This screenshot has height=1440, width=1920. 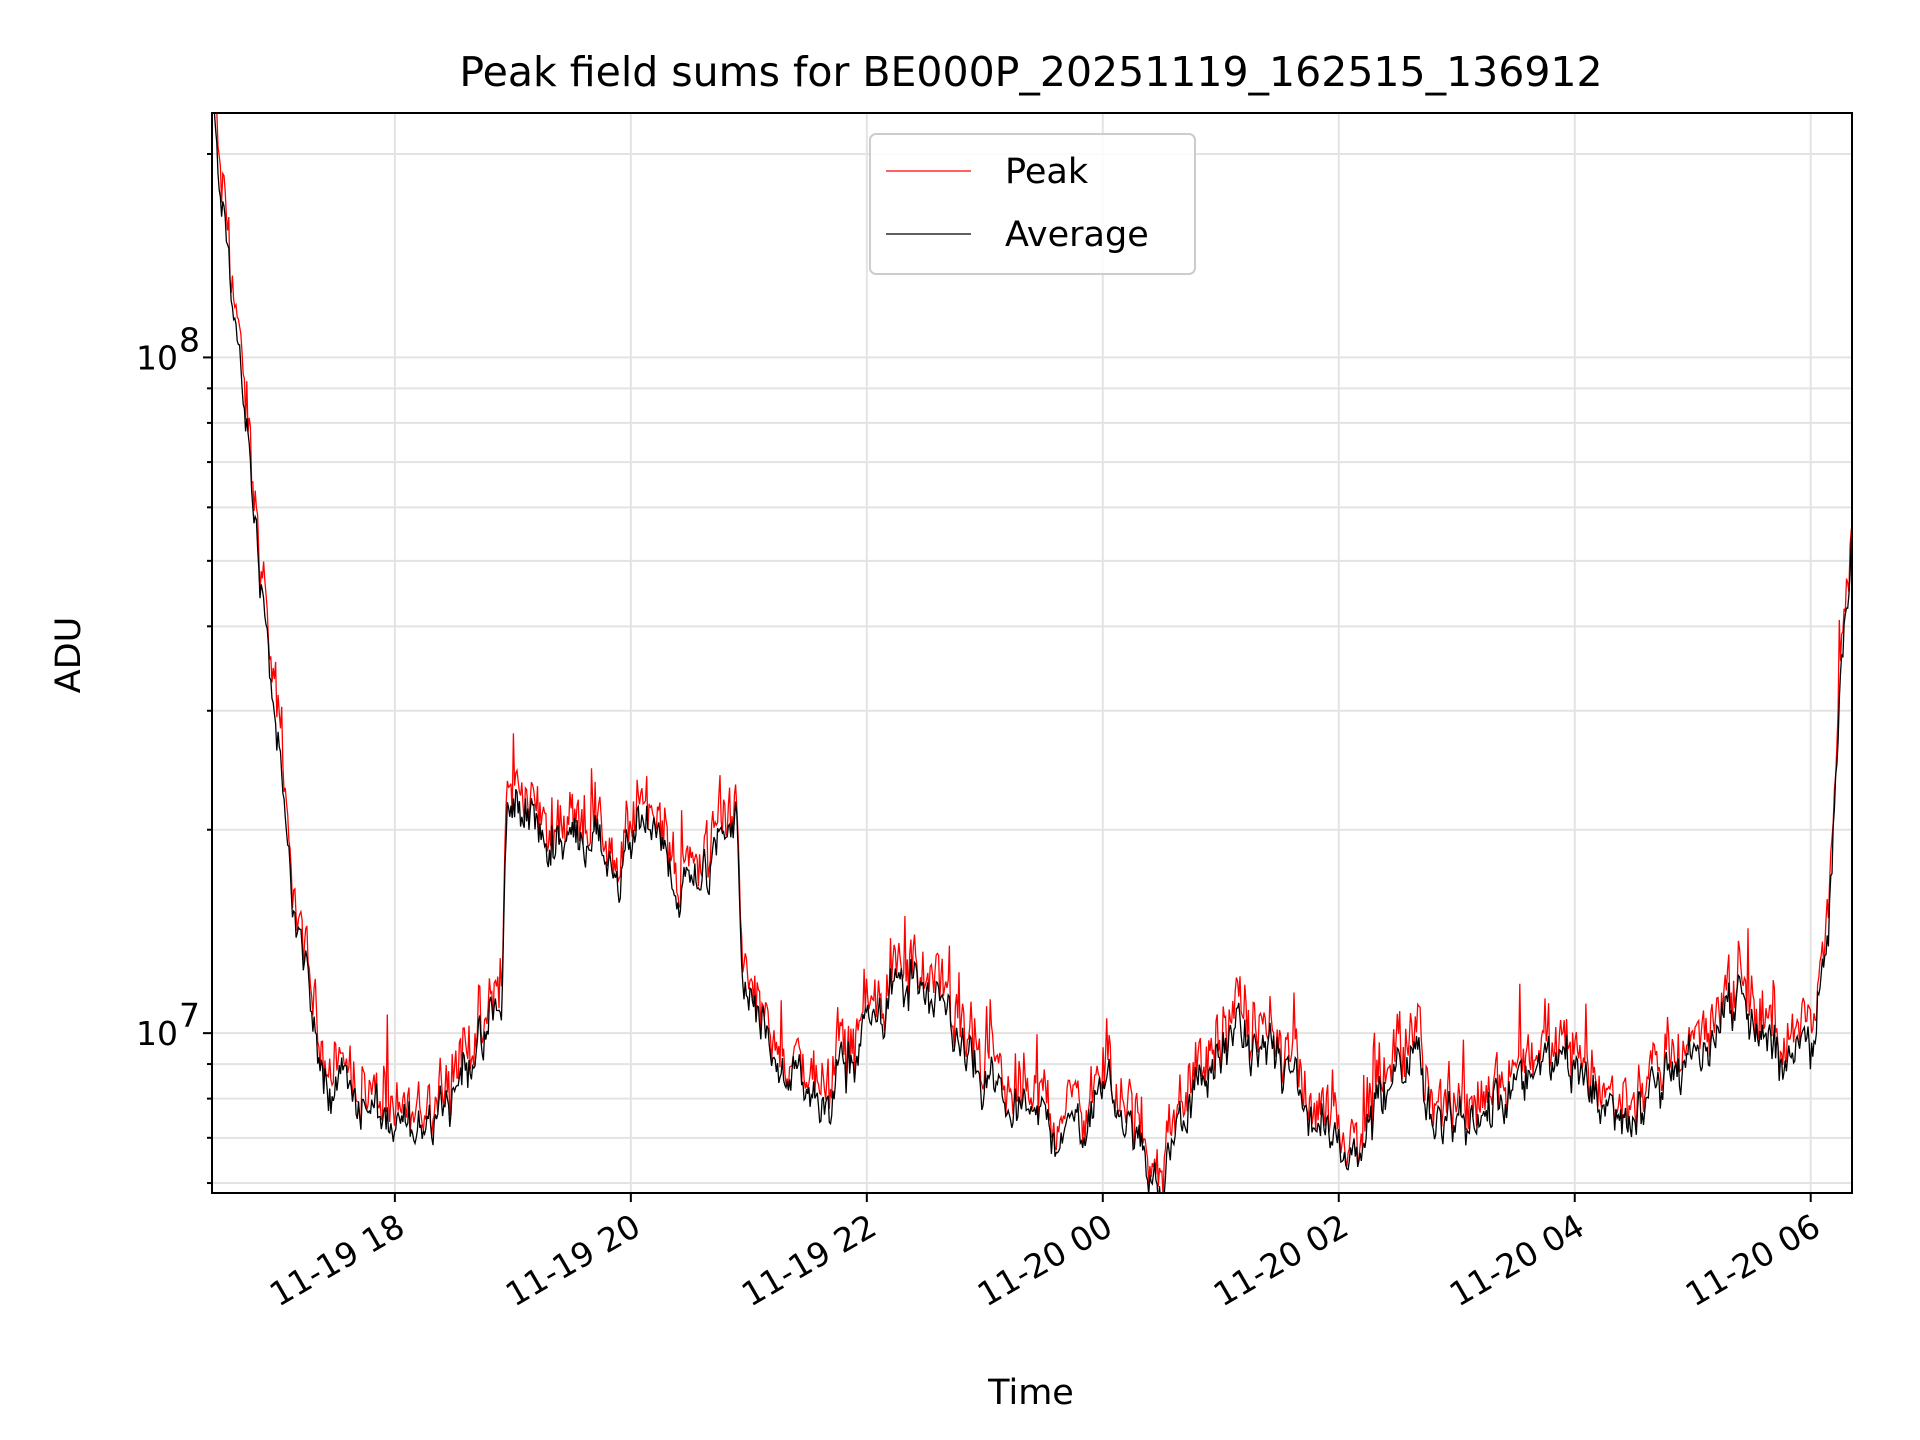 I want to click on y-tick-exponent: 7, so click(x=189, y=1015).